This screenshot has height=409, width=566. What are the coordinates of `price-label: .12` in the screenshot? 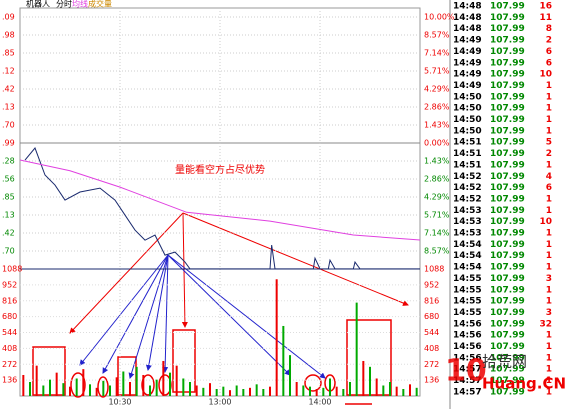 It's located at (8, 71).